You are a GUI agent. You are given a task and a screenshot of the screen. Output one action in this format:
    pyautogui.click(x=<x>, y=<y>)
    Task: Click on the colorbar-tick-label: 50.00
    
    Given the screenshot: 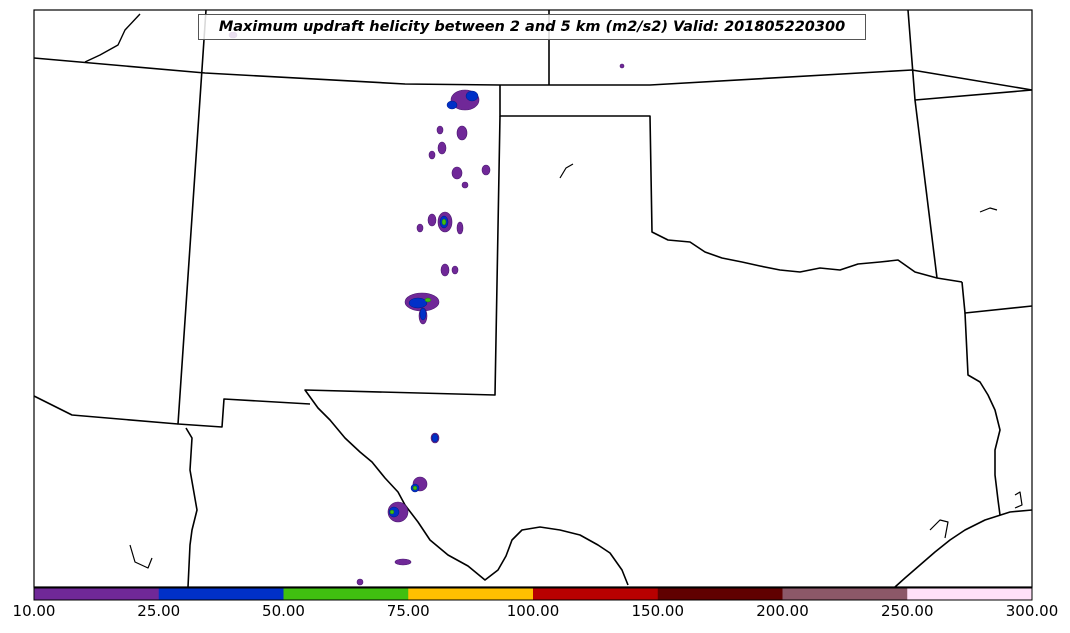 What is the action you would take?
    pyautogui.click(x=283, y=611)
    